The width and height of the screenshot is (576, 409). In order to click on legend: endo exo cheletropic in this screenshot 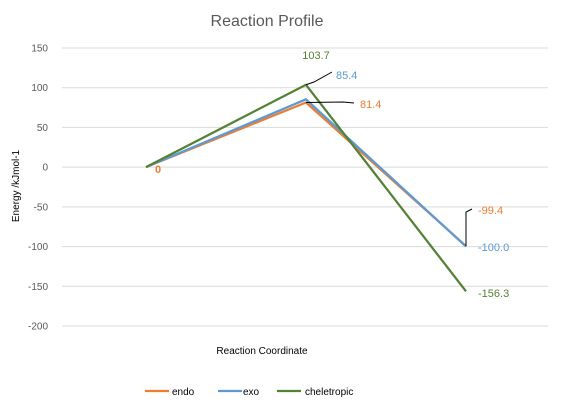, I will do `click(249, 392)`.